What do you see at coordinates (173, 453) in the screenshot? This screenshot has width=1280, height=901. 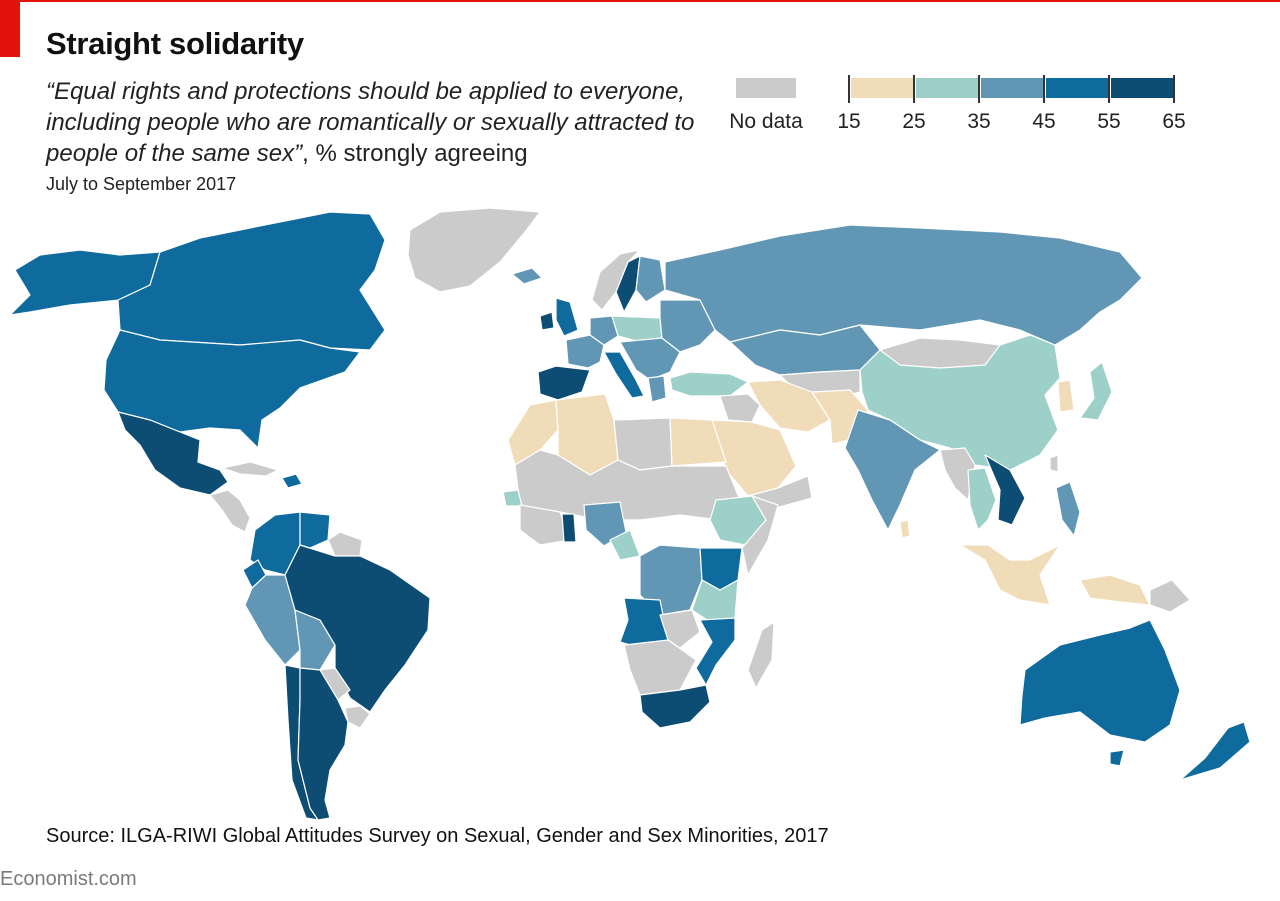 I see `region-mexico` at bounding box center [173, 453].